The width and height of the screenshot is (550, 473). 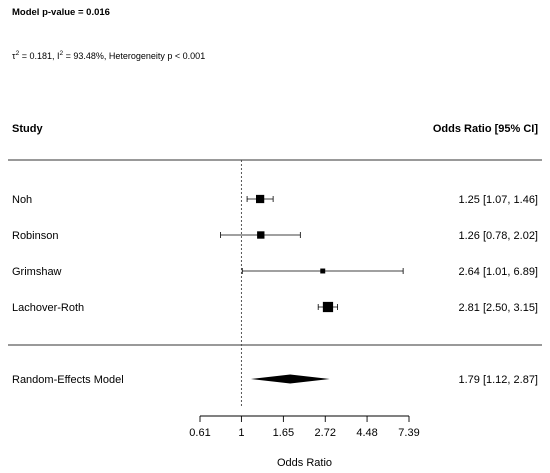 I want to click on study-name: Noh, so click(x=22, y=200).